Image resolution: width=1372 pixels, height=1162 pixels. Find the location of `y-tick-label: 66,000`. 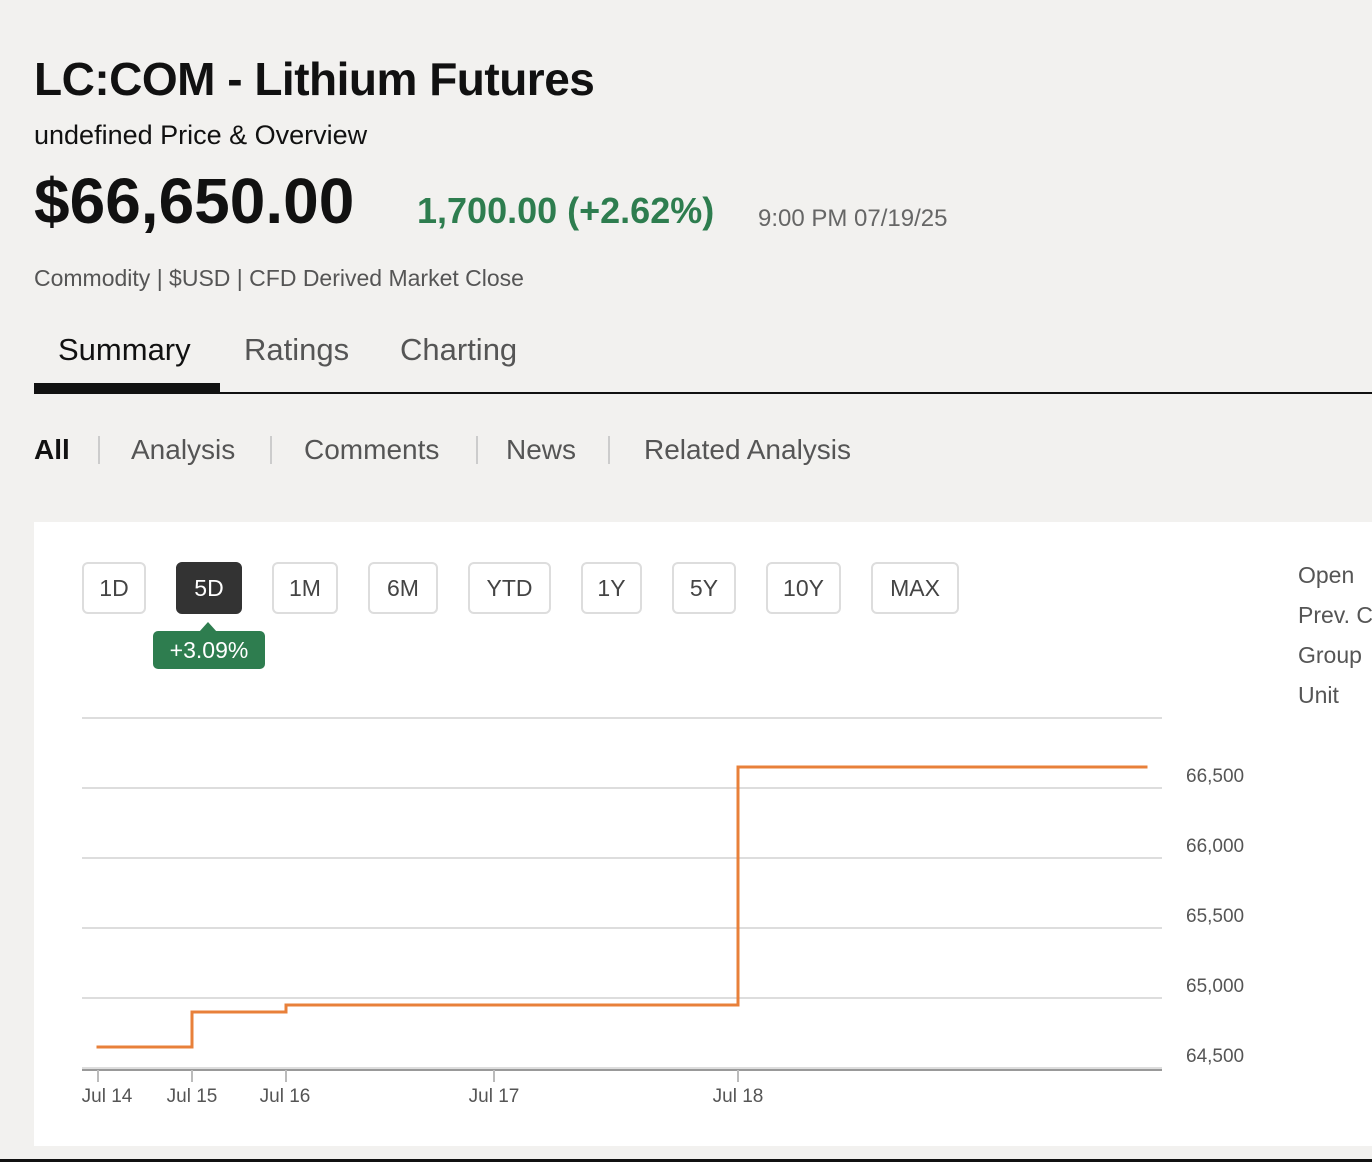

y-tick-label: 66,000 is located at coordinates (1215, 846).